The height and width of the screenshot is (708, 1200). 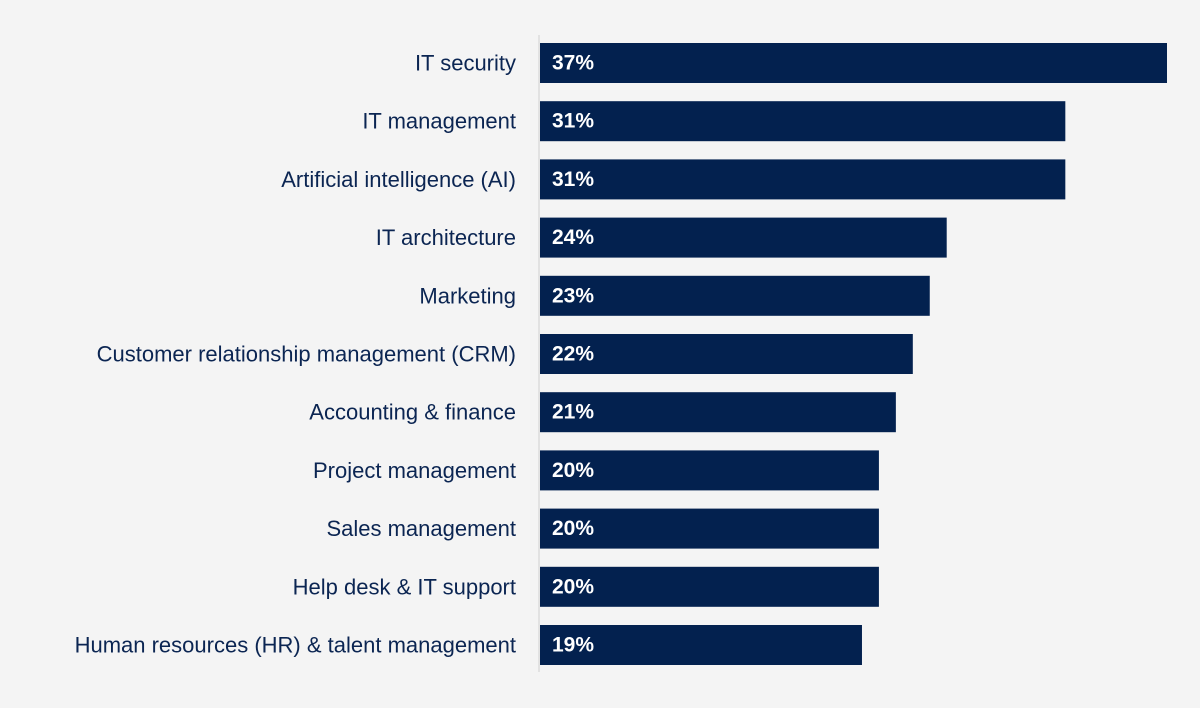 What do you see at coordinates (446, 237) in the screenshot?
I see `category-label-3: IT architecture` at bounding box center [446, 237].